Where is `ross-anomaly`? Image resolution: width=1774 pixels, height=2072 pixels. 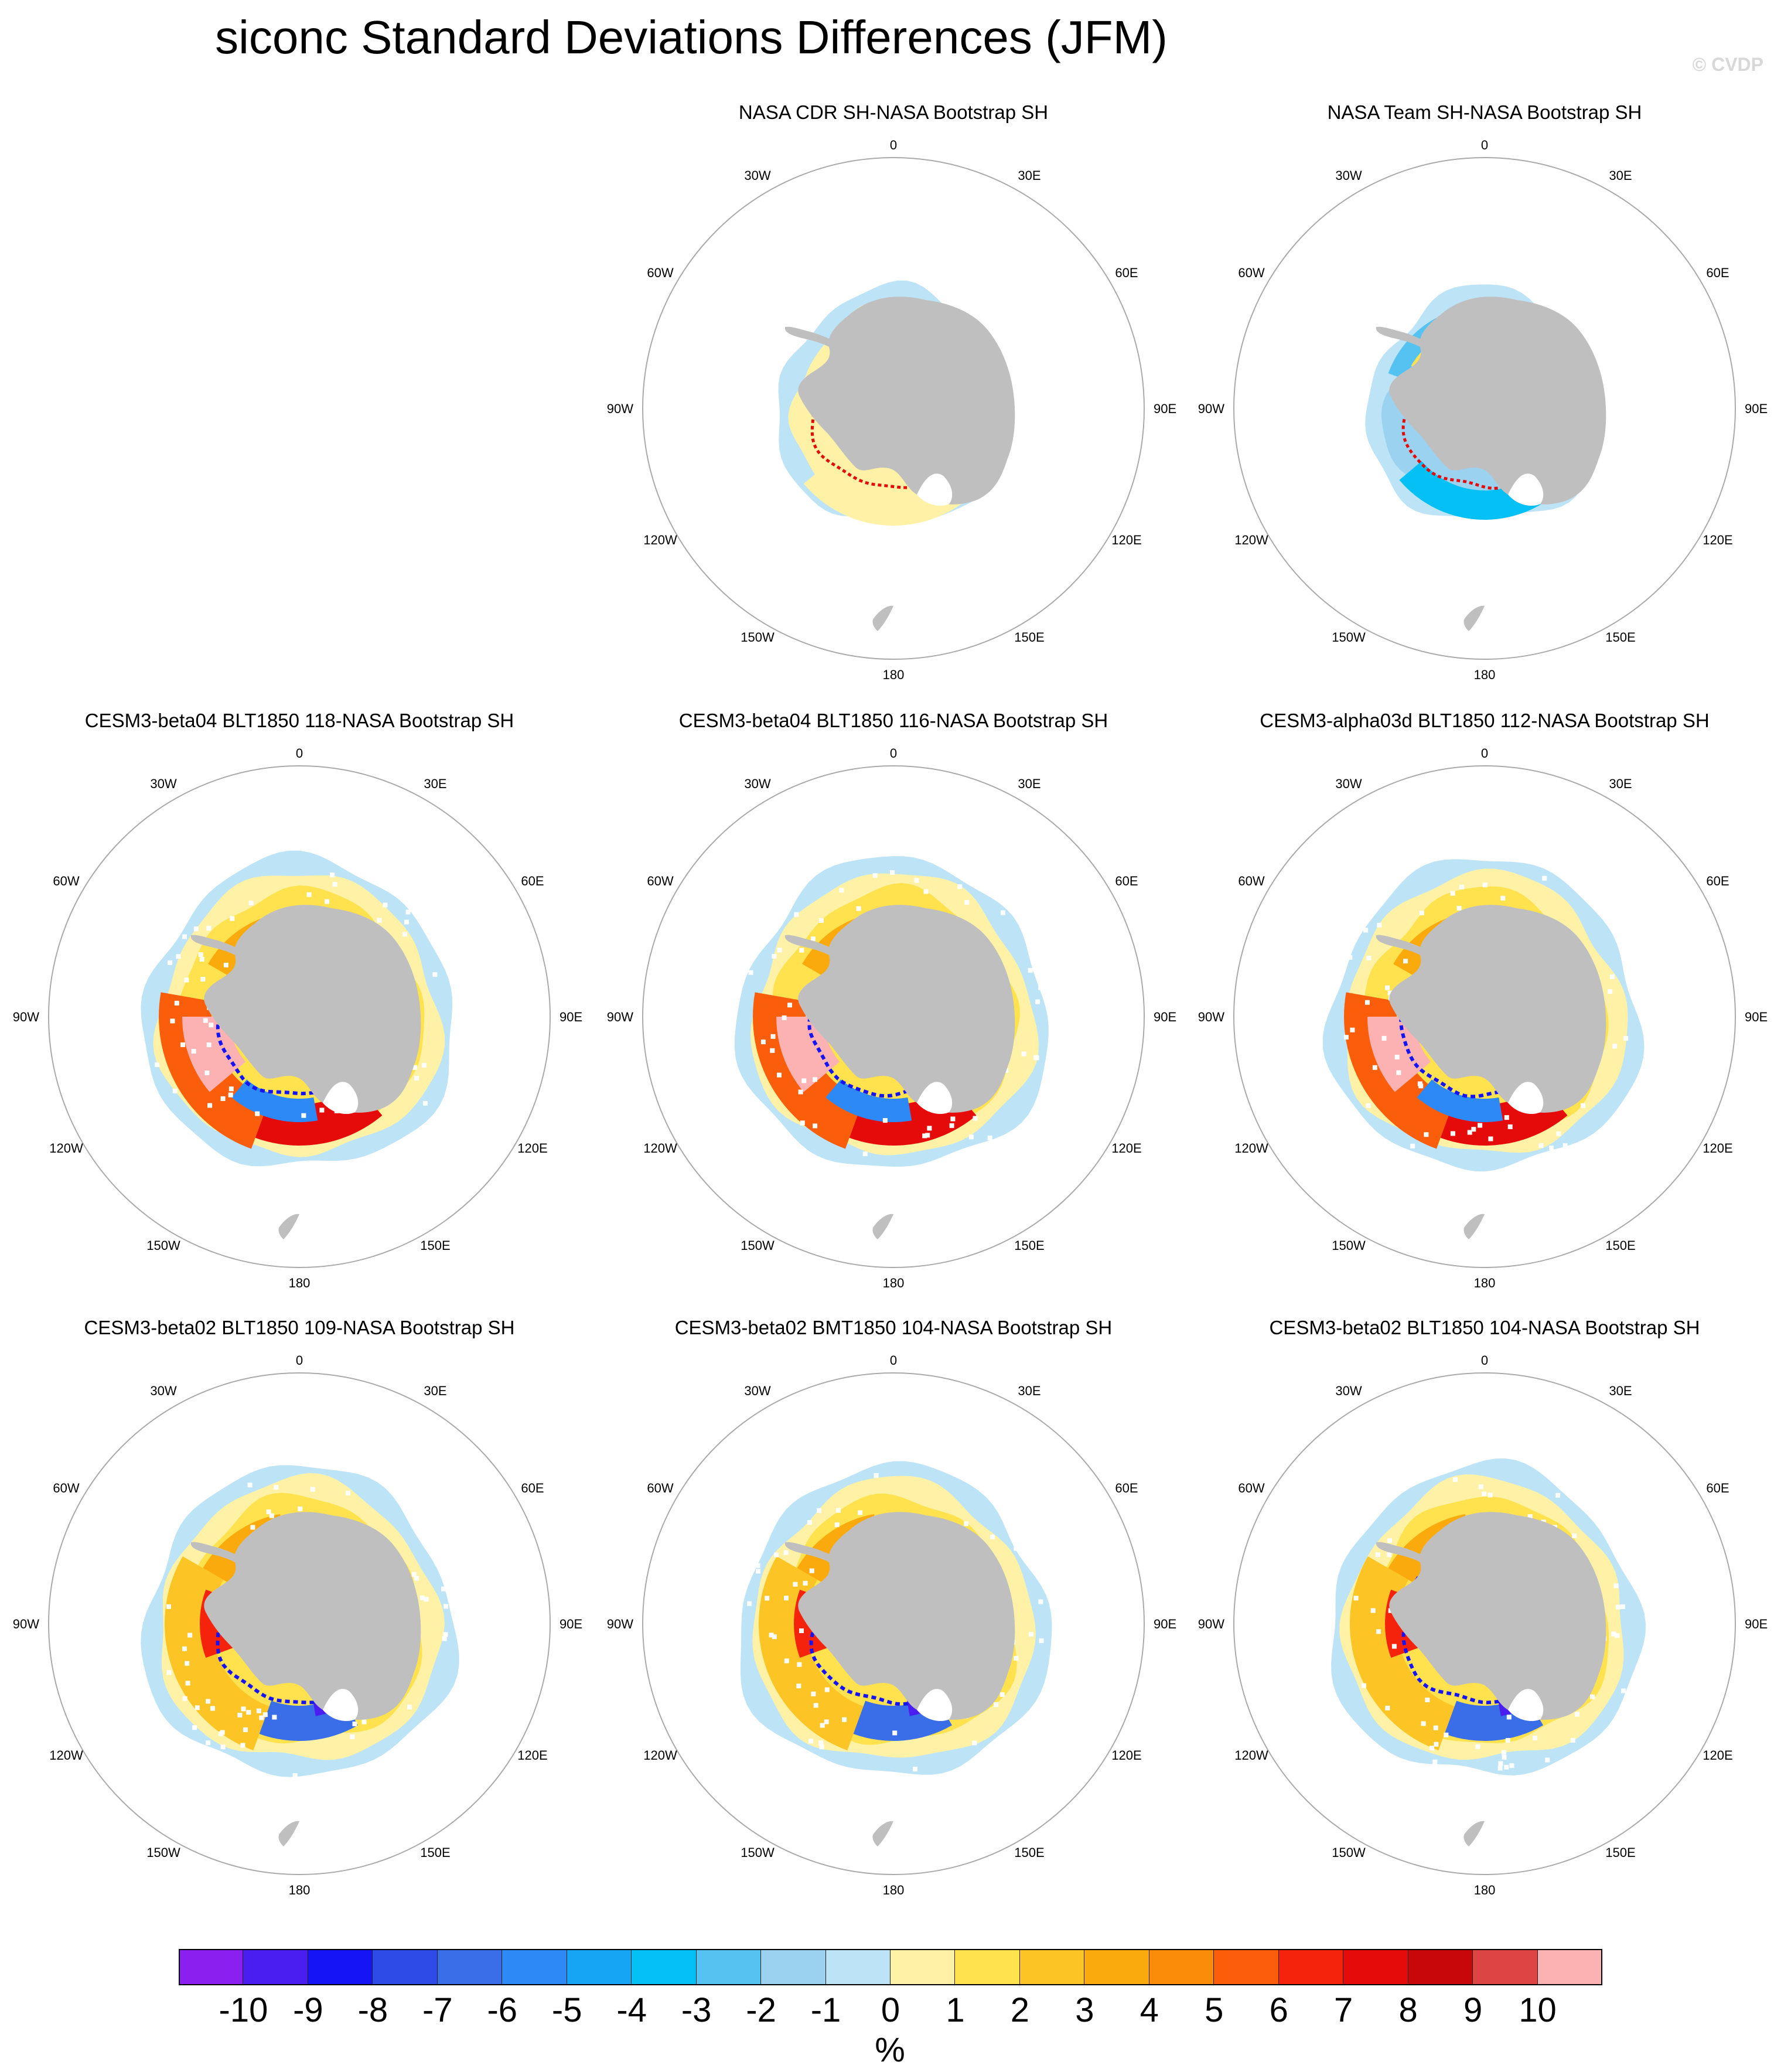 ross-anomaly is located at coordinates (886, 495).